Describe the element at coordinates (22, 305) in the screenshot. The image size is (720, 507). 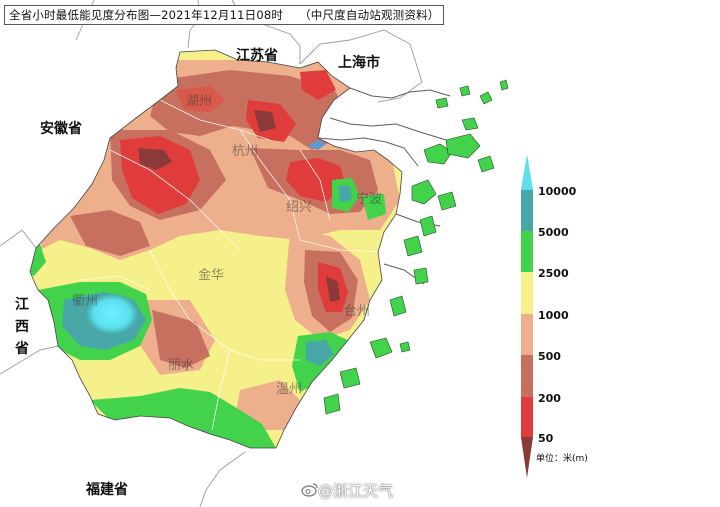
I see `label-jiangxi-char: 江` at that location.